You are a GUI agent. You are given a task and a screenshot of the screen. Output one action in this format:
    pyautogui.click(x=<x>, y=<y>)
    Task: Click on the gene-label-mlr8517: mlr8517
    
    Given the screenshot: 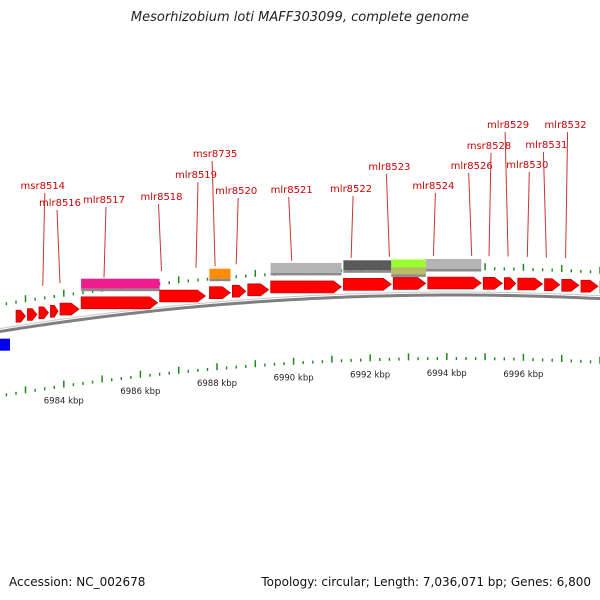 What is the action you would take?
    pyautogui.click(x=104, y=200)
    